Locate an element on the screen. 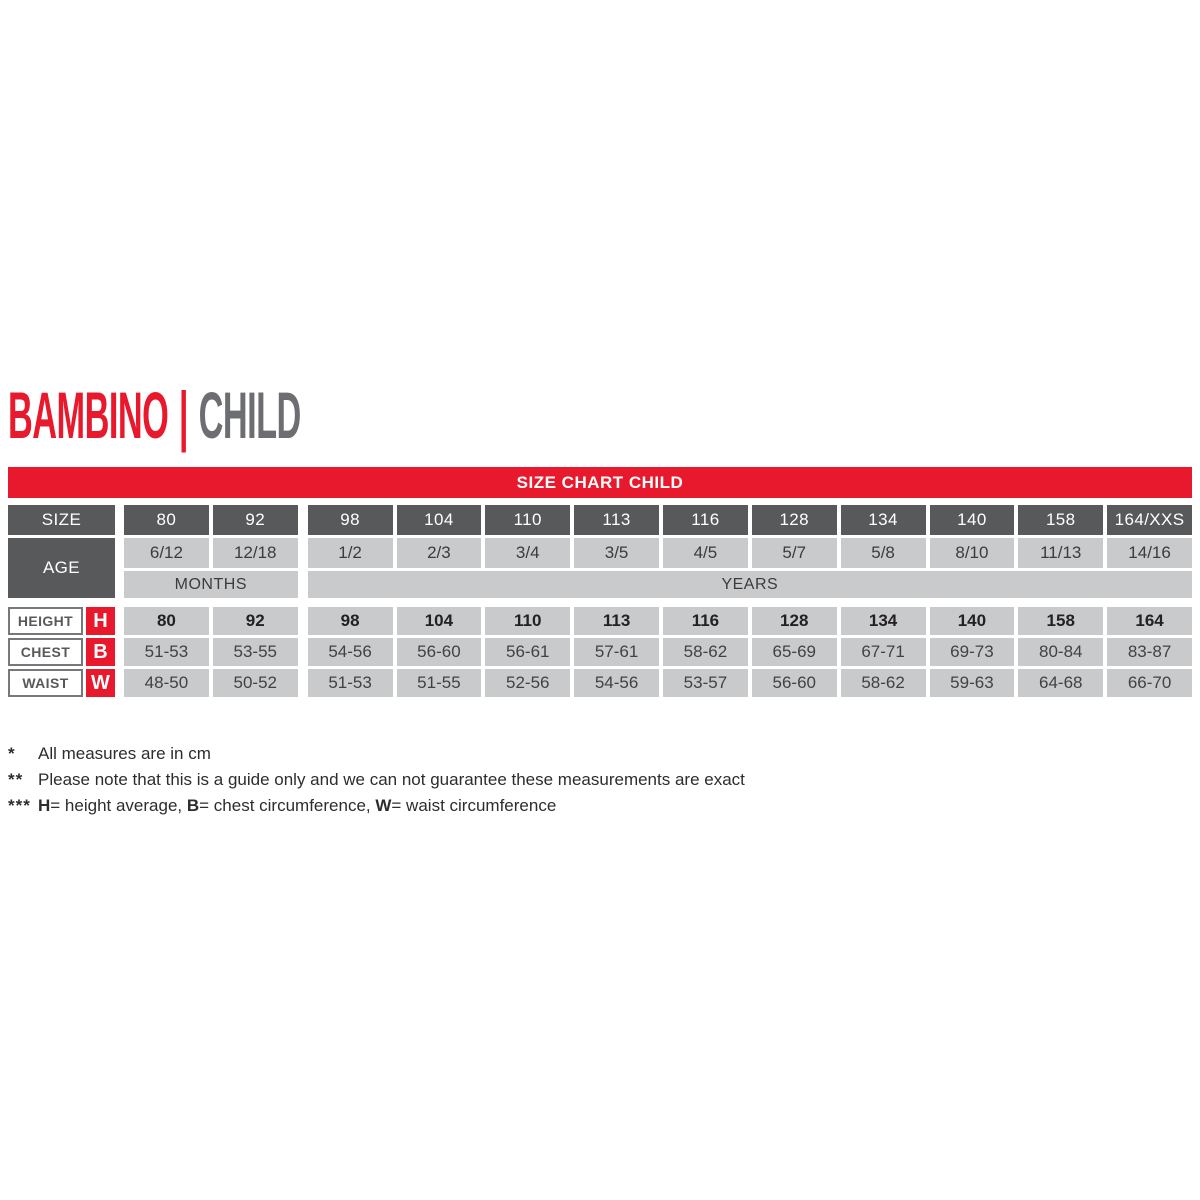  height-cell: 92 is located at coordinates (255, 621).